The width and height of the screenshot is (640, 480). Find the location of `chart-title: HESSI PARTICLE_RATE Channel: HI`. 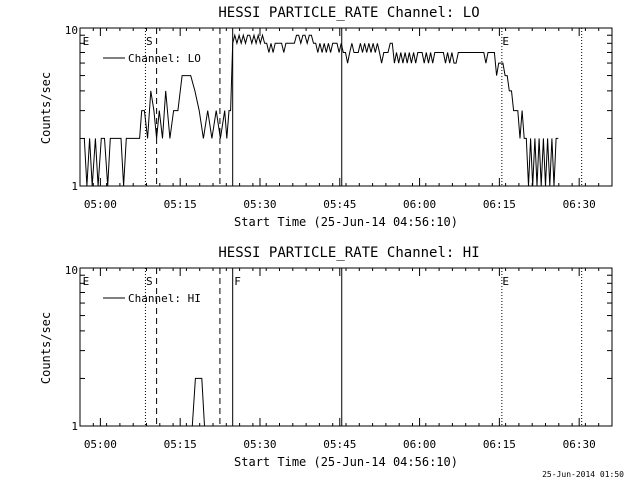

chart-title: HESSI PARTICLE_RATE Channel: HI is located at coordinates (348, 253).